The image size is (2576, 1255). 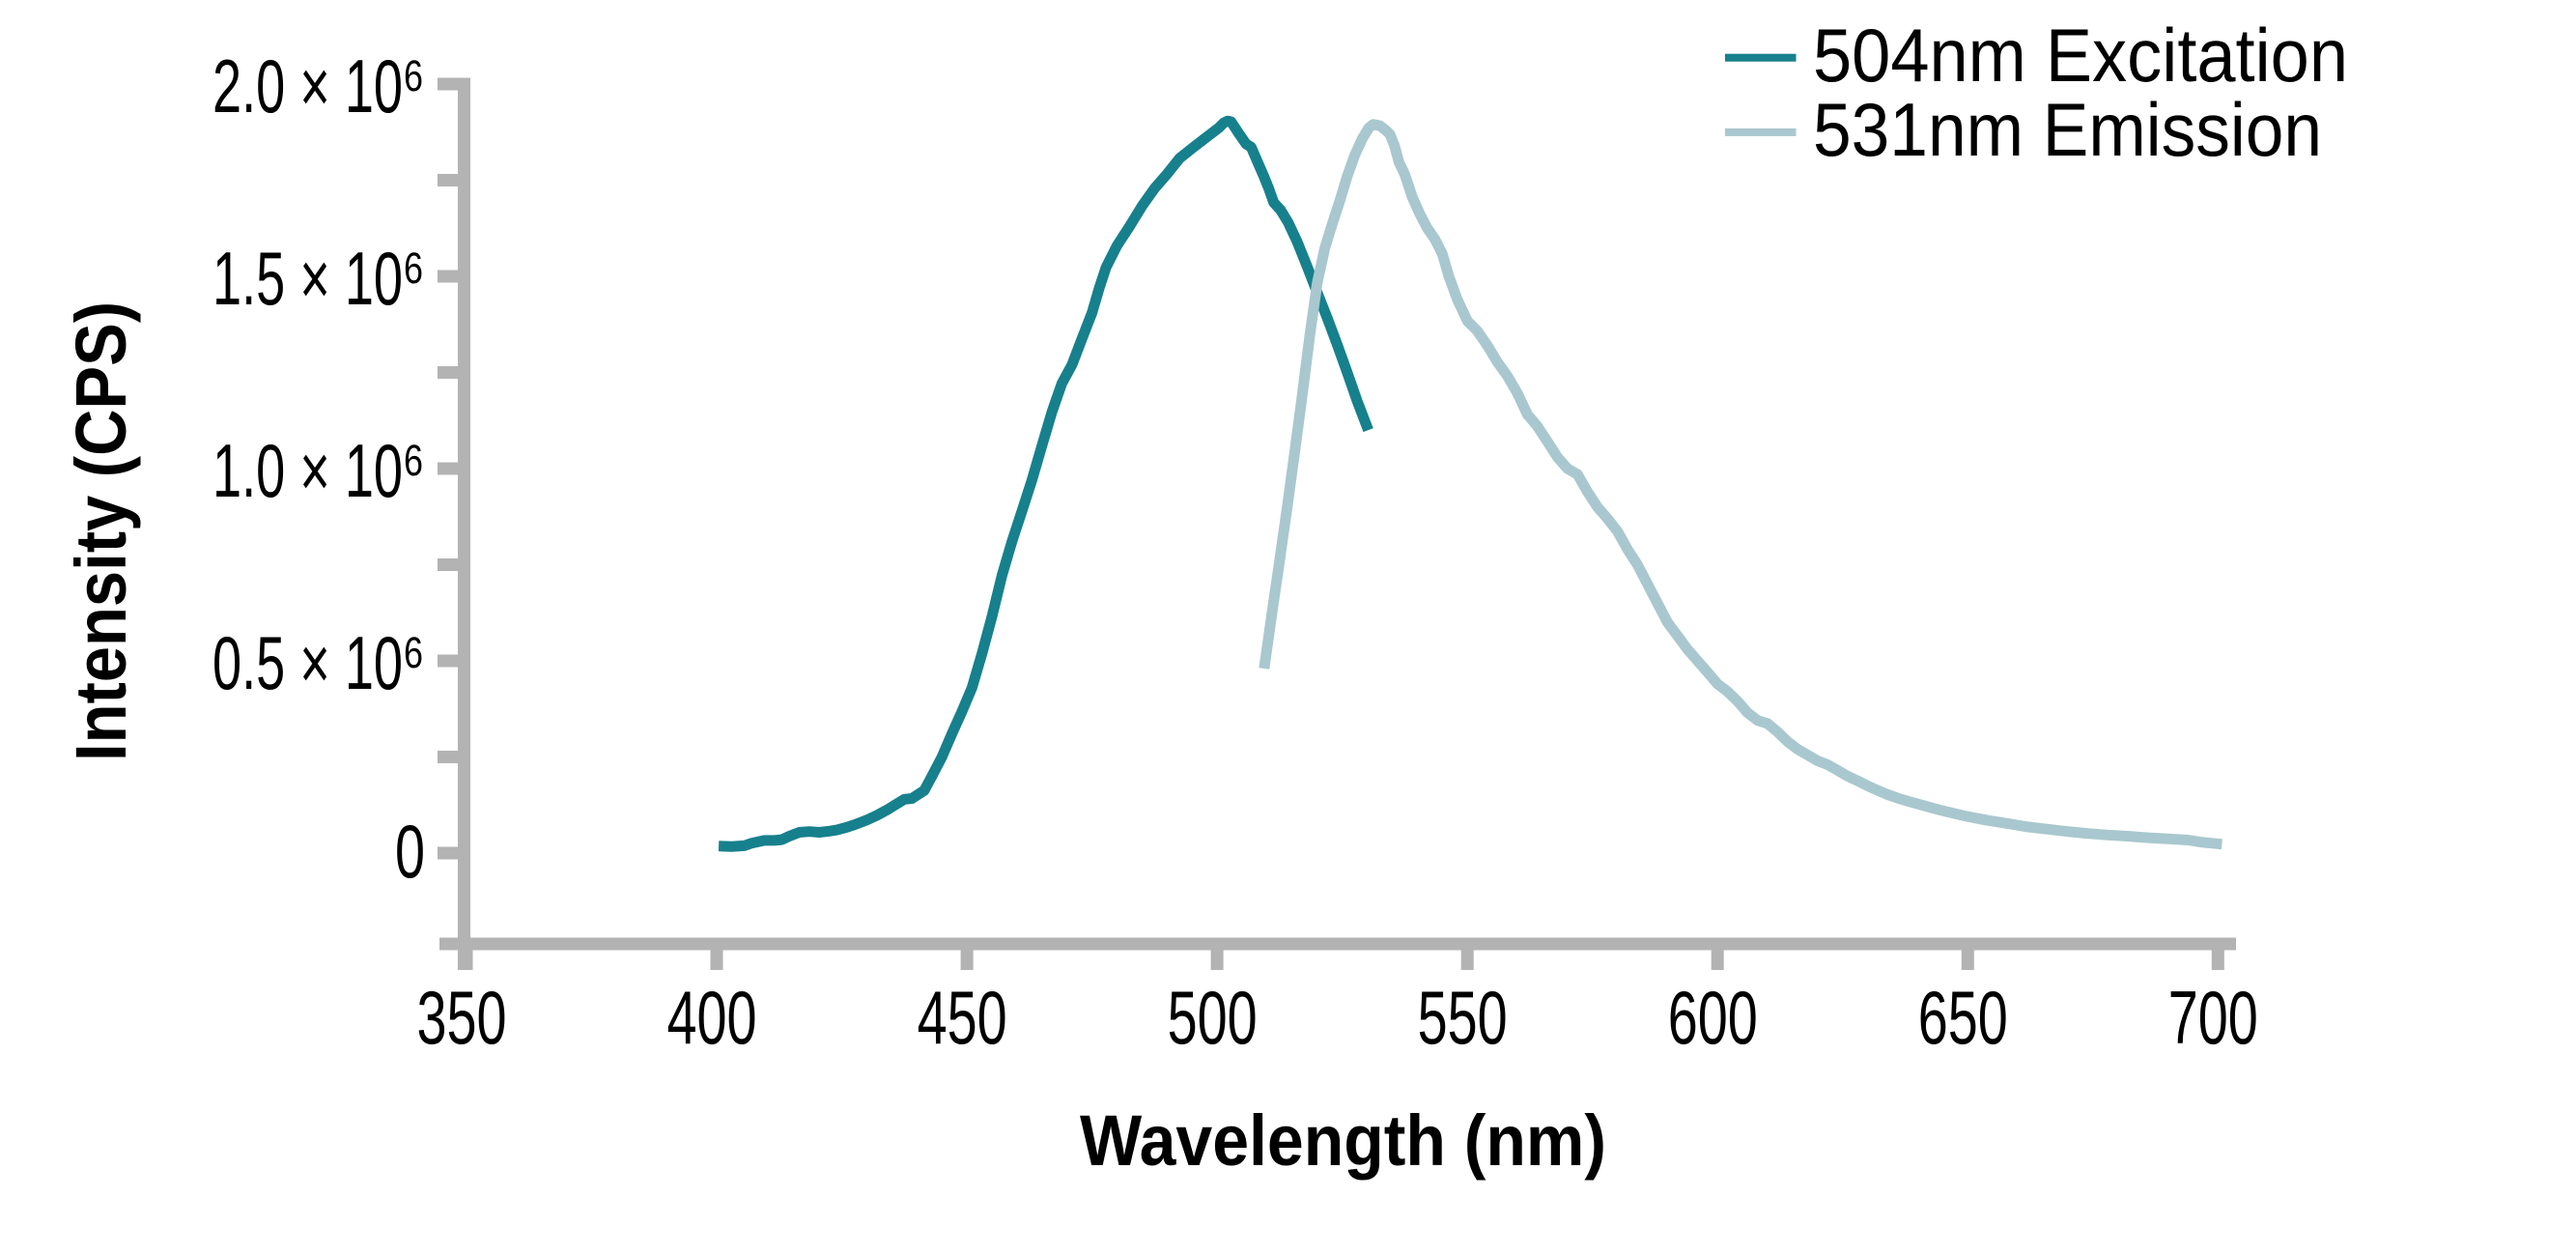 I want to click on svg-text: 450, so click(x=962, y=1018).